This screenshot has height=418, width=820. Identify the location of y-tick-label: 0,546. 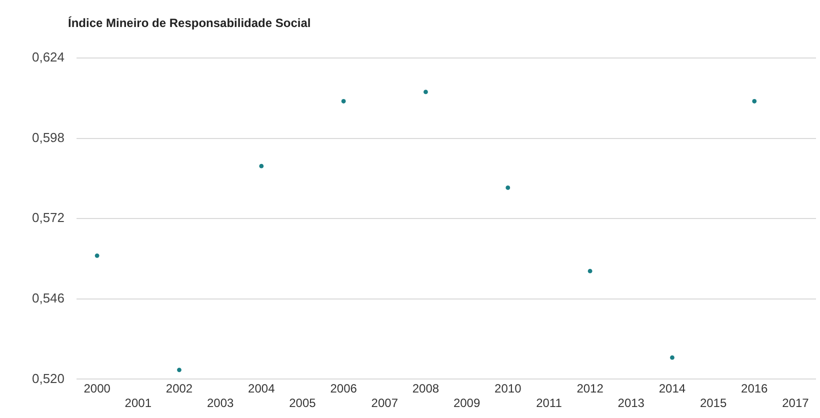
(48, 298).